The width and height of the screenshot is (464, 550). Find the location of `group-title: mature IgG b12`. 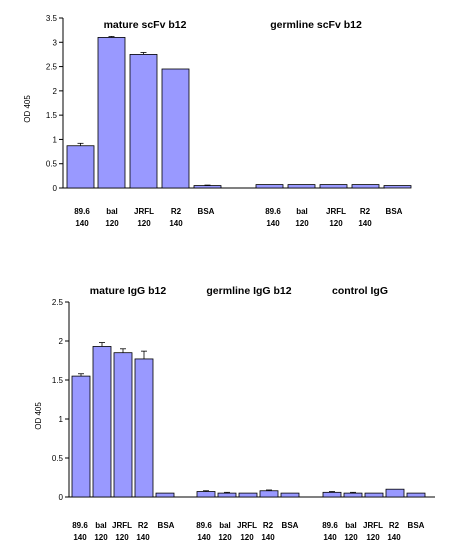

group-title: mature IgG b12 is located at coordinates (128, 291).